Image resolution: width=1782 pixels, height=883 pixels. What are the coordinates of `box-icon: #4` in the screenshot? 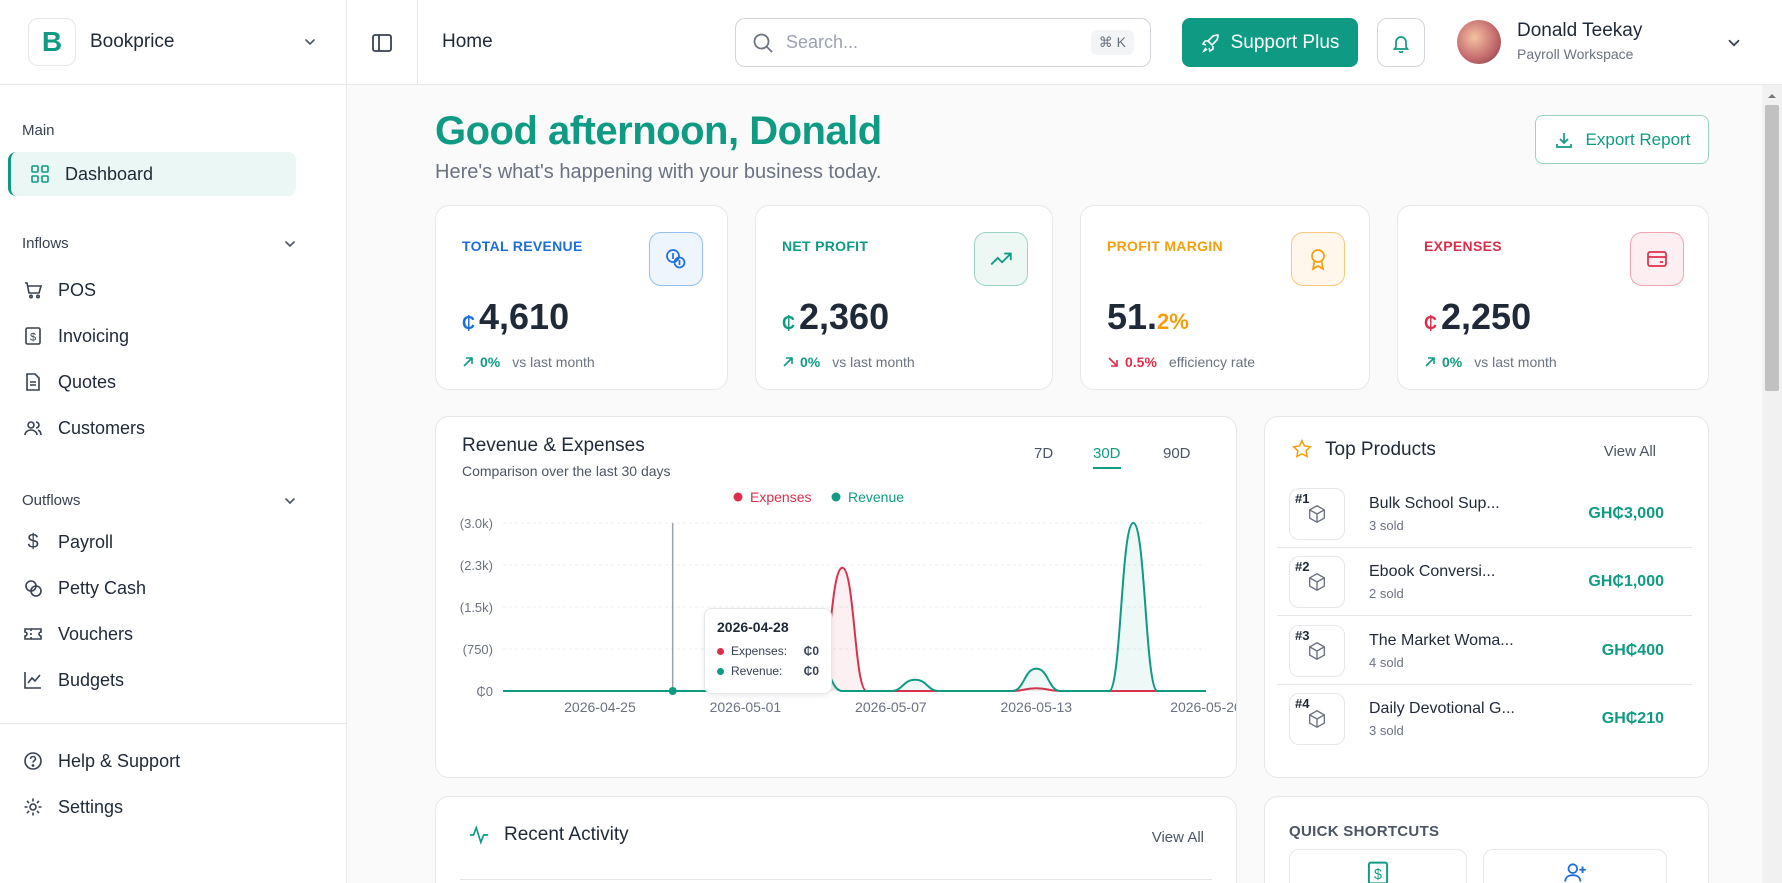 It's located at (1317, 719).